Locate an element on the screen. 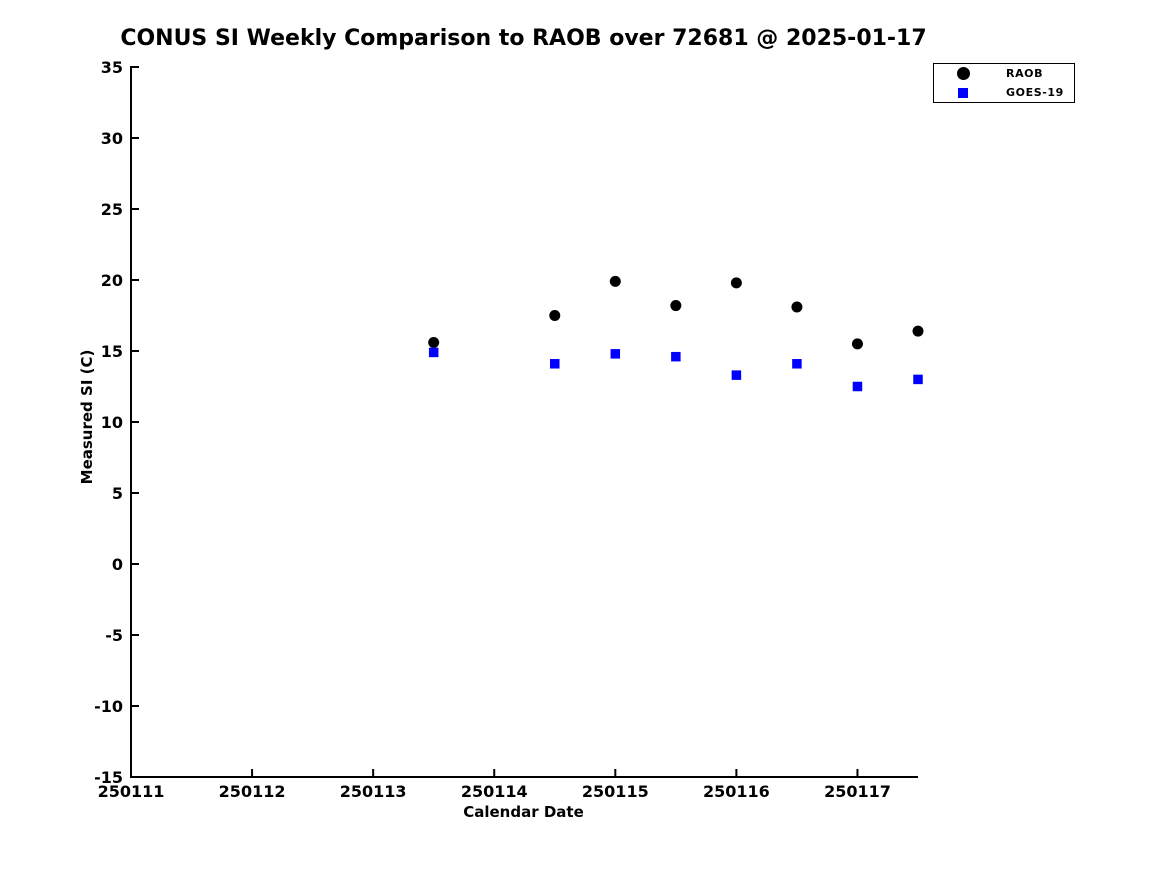 Image resolution: width=1167 pixels, height=875 pixels. y-tick-label: 0 is located at coordinates (117, 564).